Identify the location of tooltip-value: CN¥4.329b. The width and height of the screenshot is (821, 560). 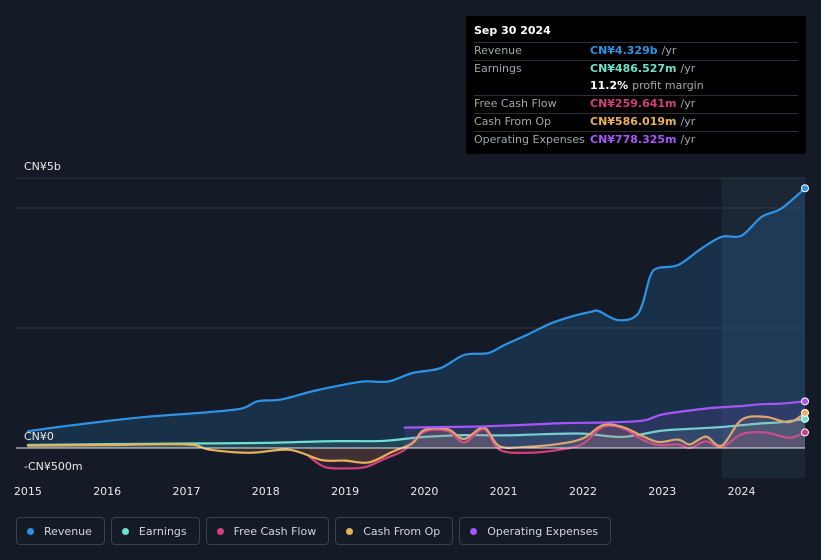
(624, 50).